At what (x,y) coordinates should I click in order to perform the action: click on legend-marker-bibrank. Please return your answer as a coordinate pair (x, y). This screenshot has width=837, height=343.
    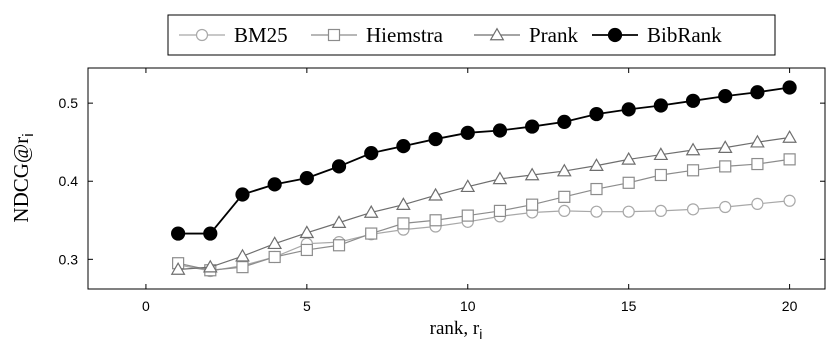
    Looking at the image, I should click on (615, 35).